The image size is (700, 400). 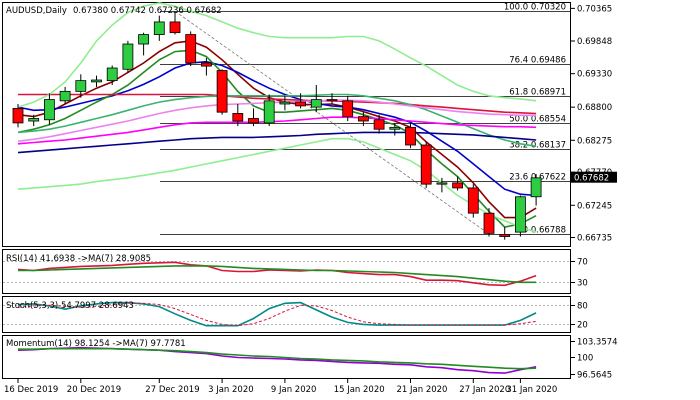 What do you see at coordinates (537, 120) in the screenshot?
I see `fib-label: 50.0 0.68554` at bounding box center [537, 120].